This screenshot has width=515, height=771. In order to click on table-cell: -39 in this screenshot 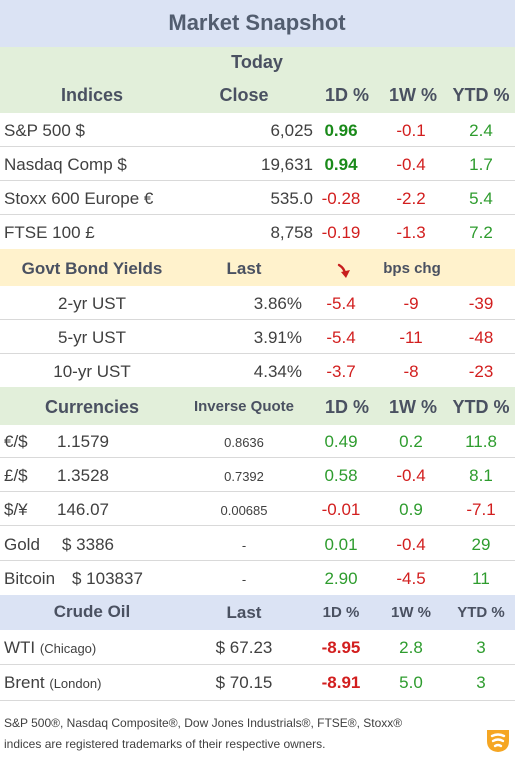, I will do `click(481, 303)`.